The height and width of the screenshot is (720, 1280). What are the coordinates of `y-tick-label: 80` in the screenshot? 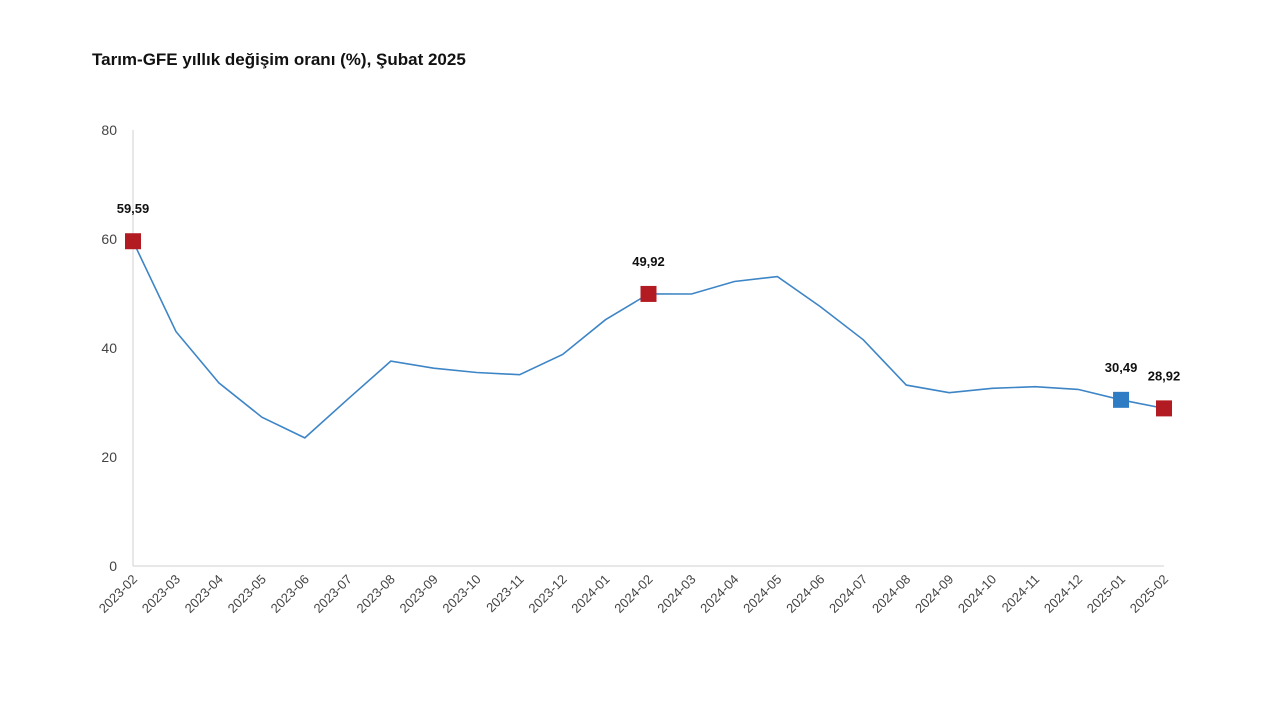 It's located at (109, 130).